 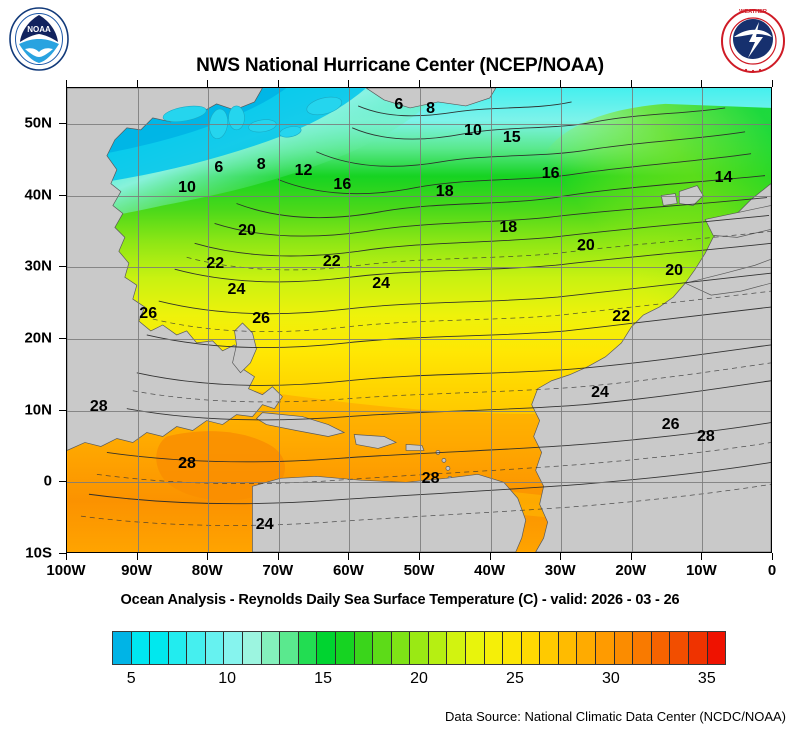 What do you see at coordinates (560, 570) in the screenshot?
I see `x-axis-label: 30W` at bounding box center [560, 570].